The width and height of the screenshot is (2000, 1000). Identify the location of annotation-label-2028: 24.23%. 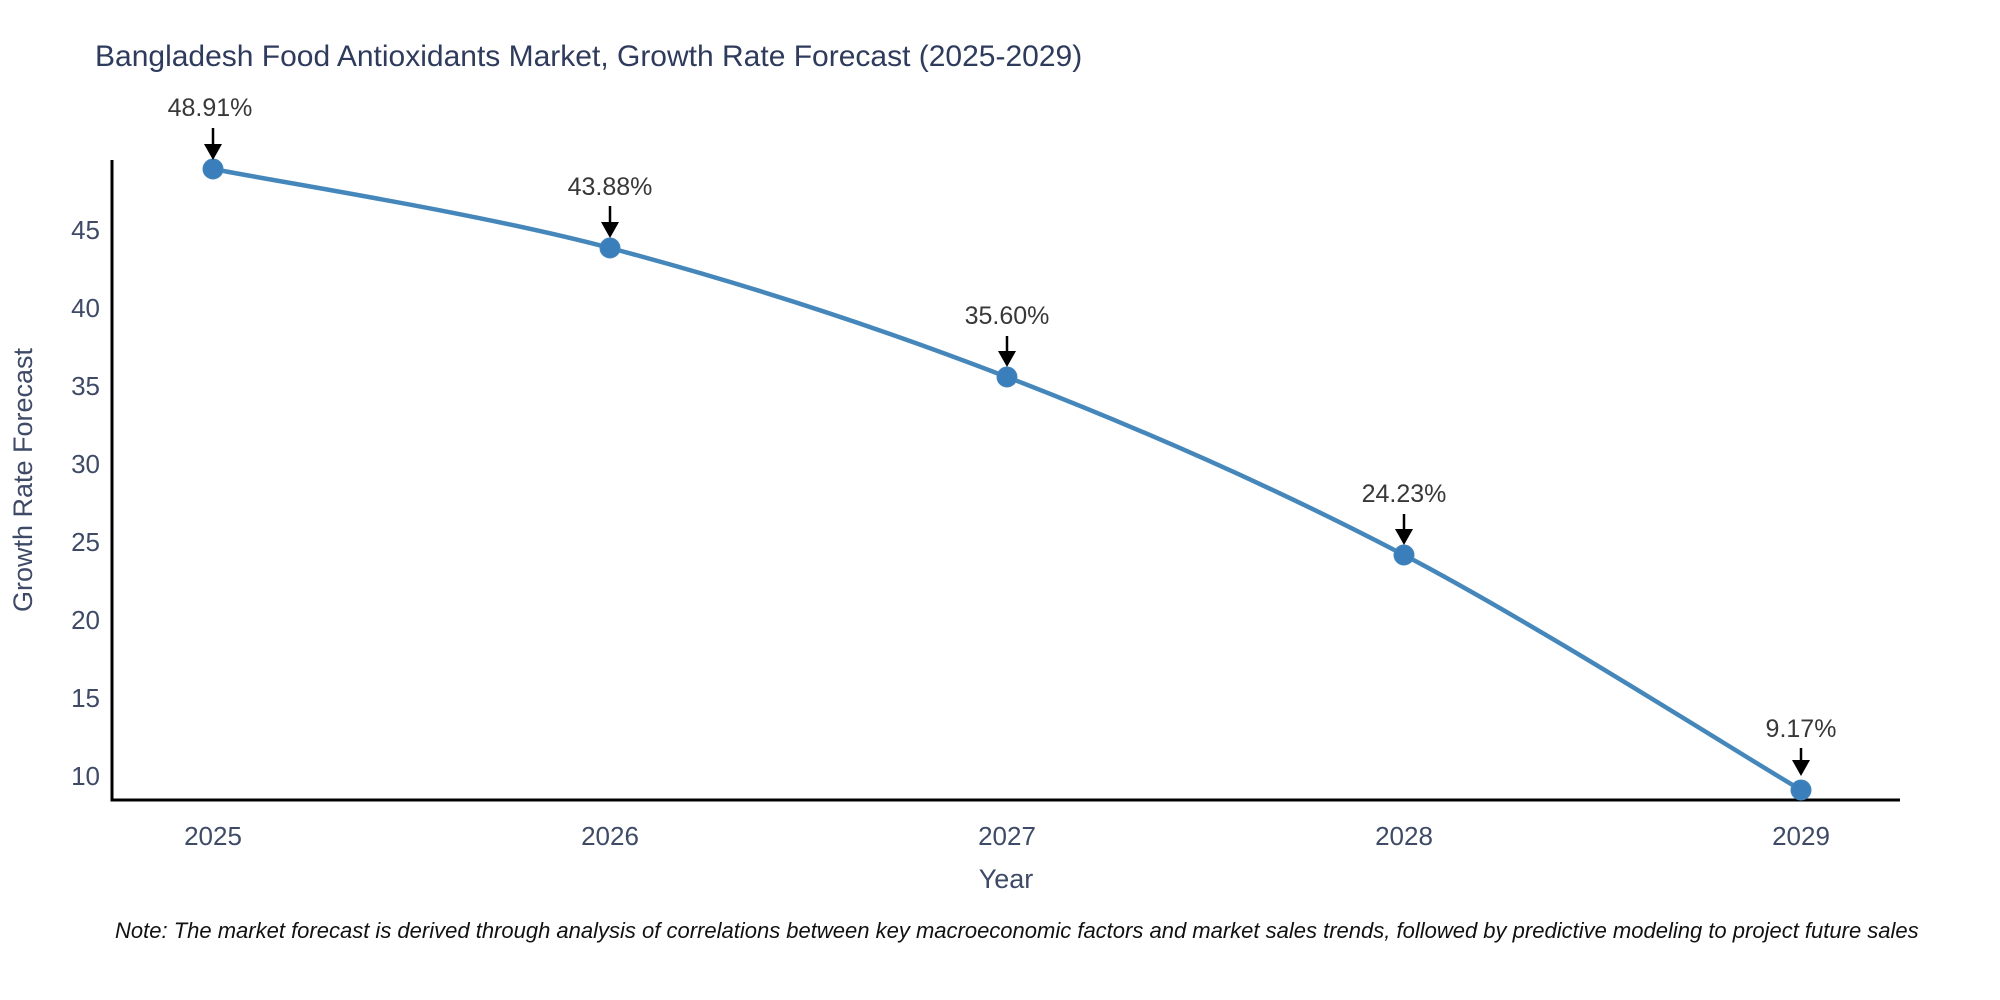
(1404, 494).